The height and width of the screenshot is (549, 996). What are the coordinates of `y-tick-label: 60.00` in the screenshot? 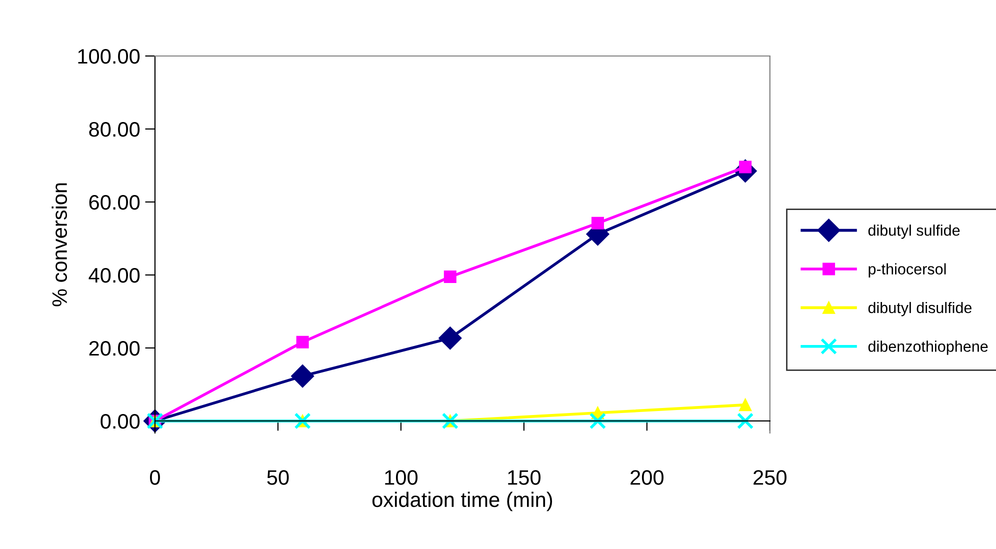 It's located at (114, 202).